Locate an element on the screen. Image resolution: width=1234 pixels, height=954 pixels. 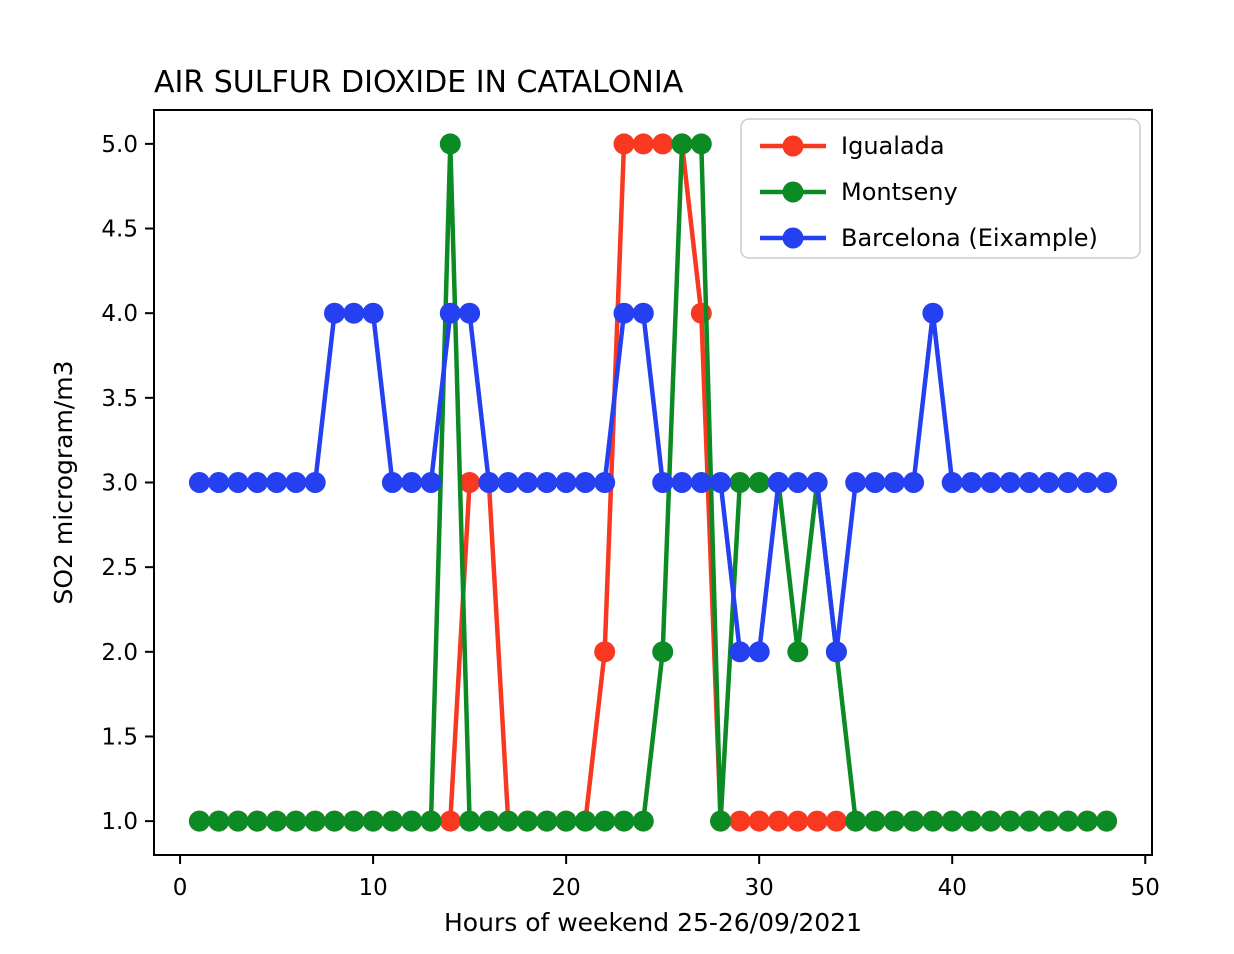
data-point-montseny-h16 is located at coordinates (489, 821).